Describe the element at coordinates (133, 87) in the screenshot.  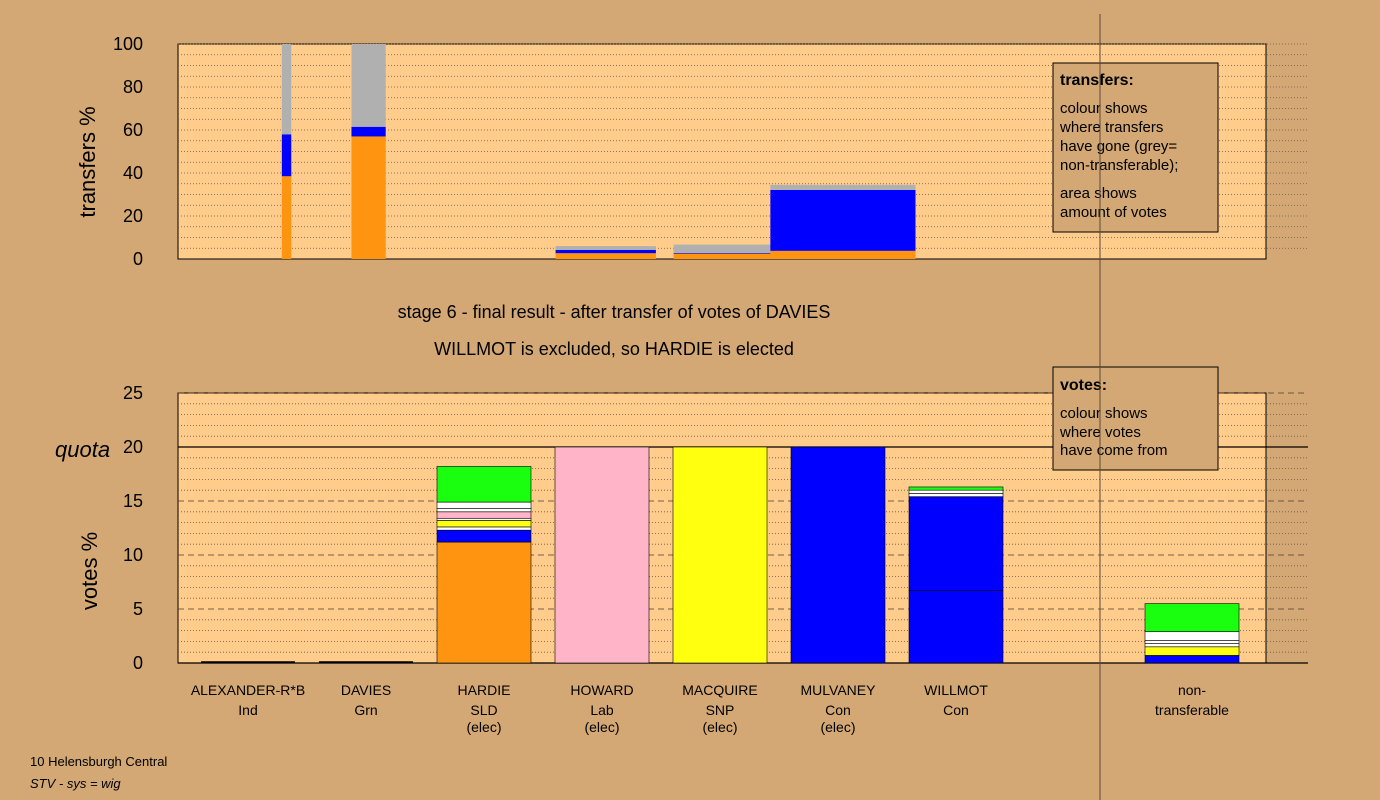
I see `top-y-tick-label: 80` at that location.